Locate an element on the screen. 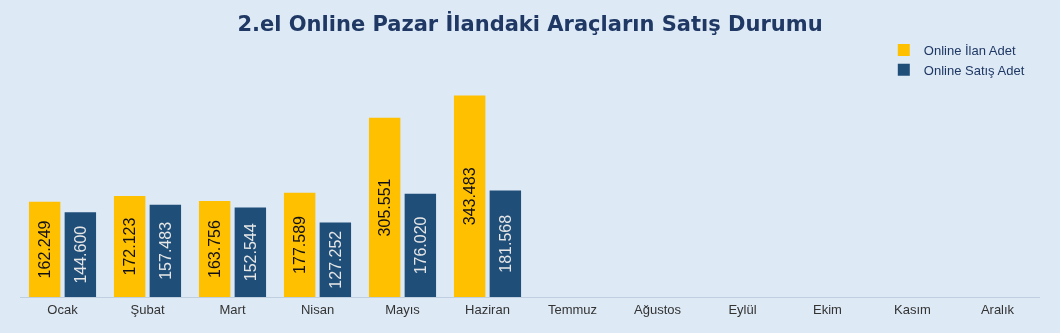 Image resolution: width=1060 pixels, height=333 pixels. x-tick-label: Mart is located at coordinates (232, 309).